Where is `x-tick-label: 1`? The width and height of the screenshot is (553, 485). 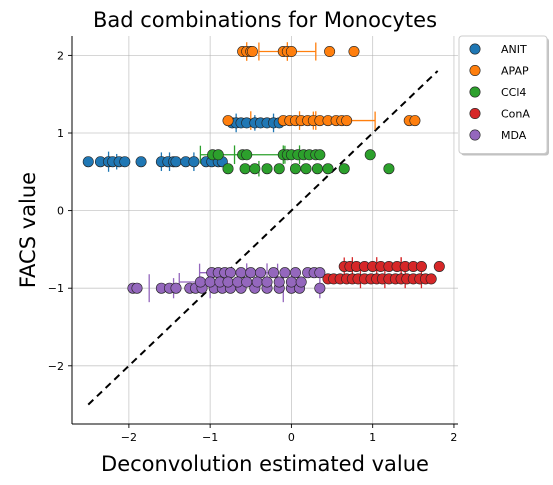 x-tick-label: 1 is located at coordinates (372, 437).